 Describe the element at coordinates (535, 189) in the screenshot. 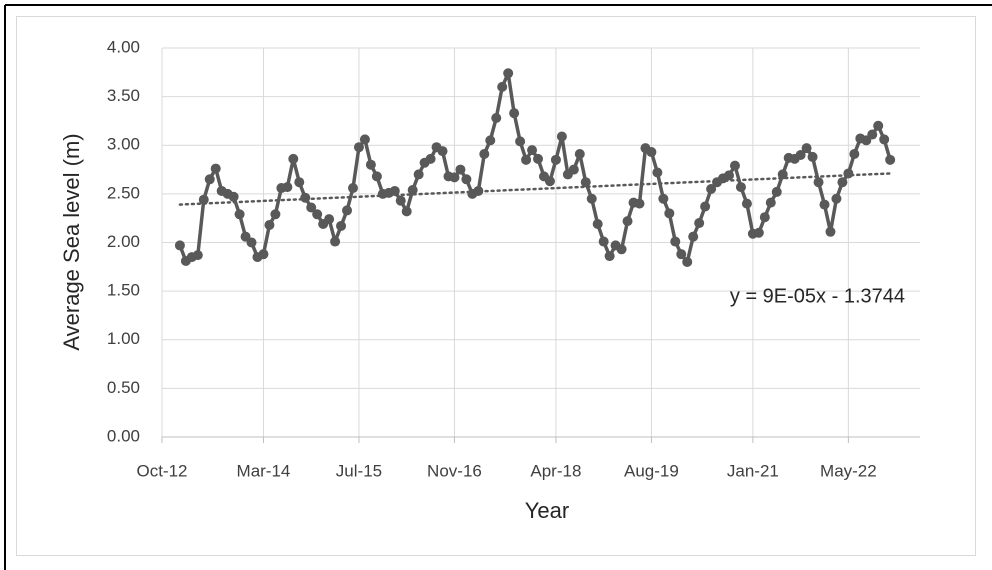

I see `trendline` at that location.